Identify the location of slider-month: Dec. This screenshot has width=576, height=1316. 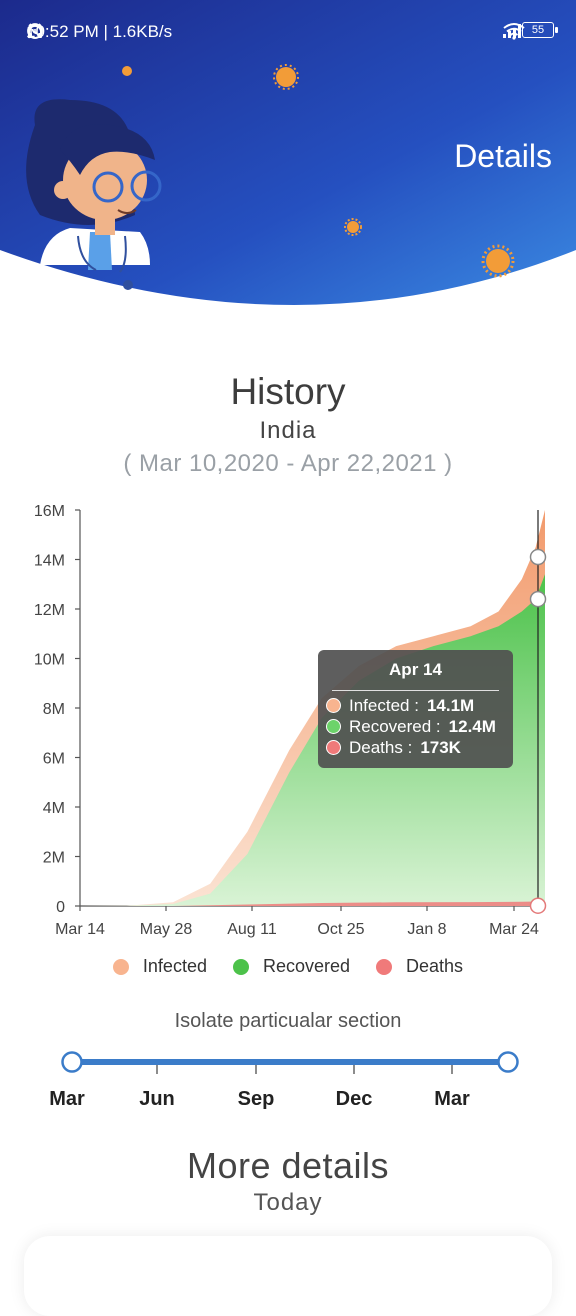
(354, 1099).